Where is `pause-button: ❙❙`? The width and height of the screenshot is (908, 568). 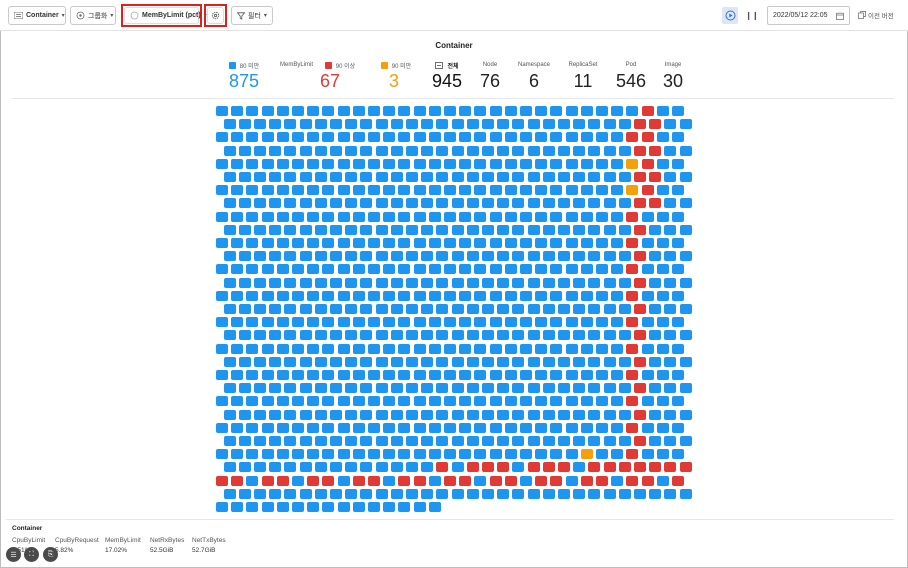
pause-button: ❙❙ is located at coordinates (751, 15).